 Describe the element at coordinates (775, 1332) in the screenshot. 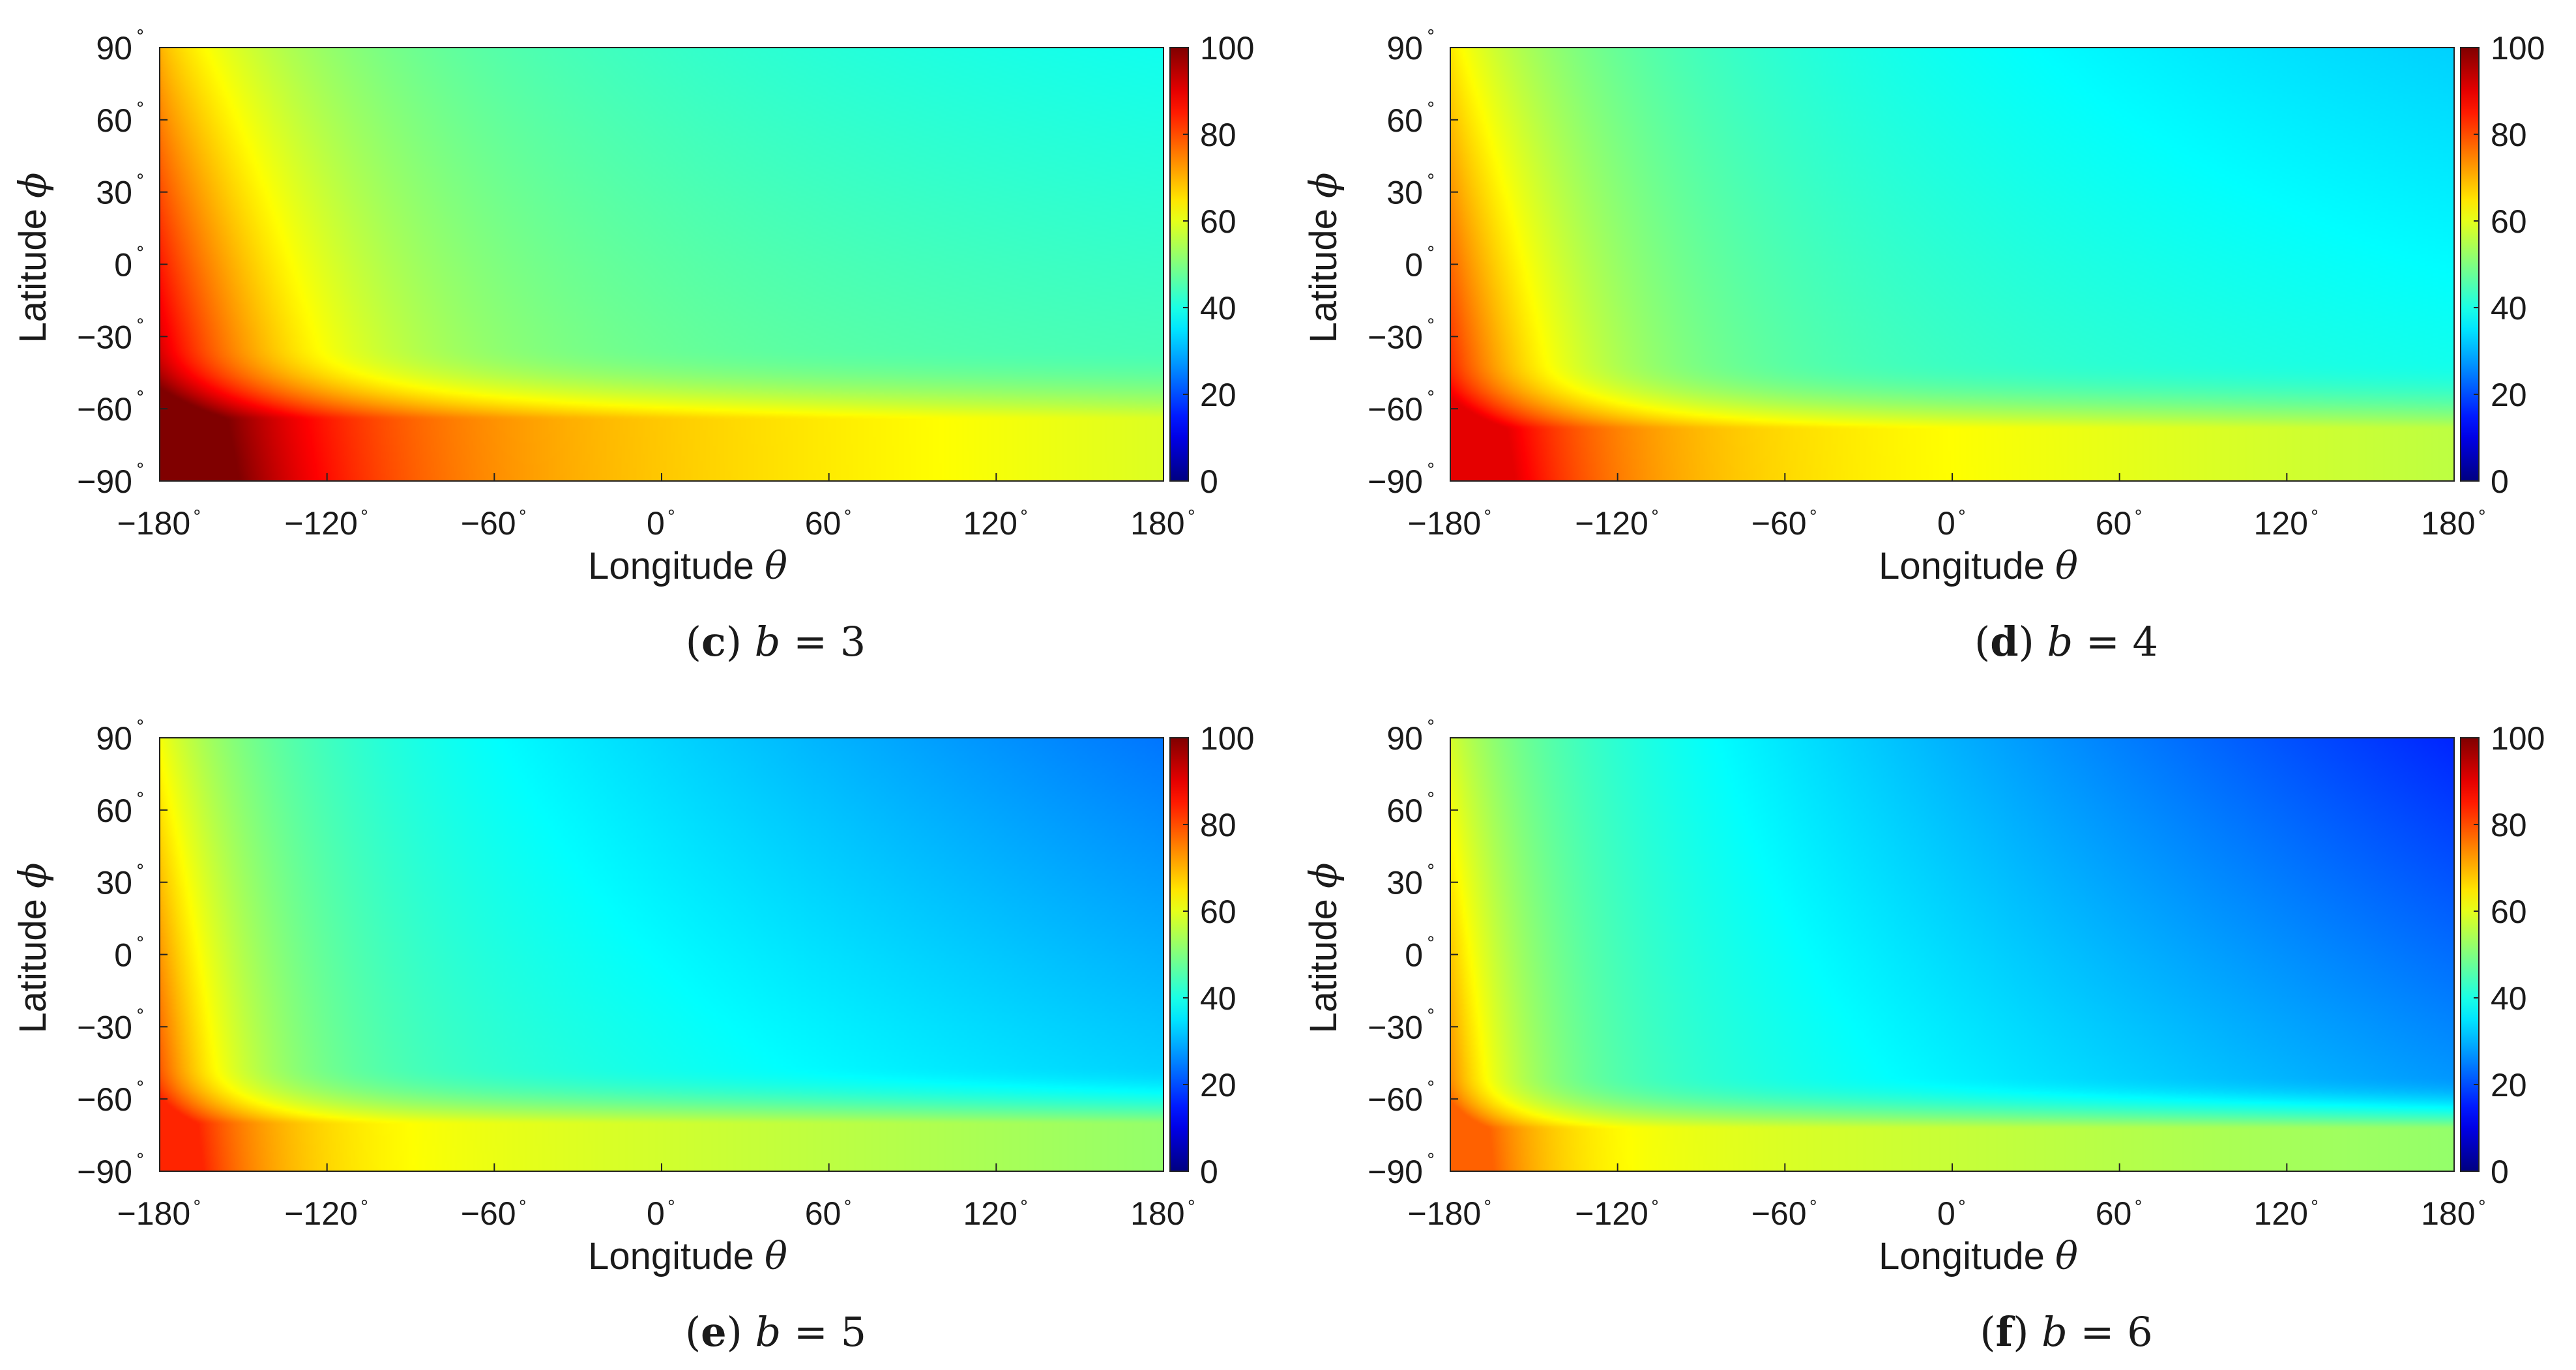

I see `caption: (e) b = 5` at that location.